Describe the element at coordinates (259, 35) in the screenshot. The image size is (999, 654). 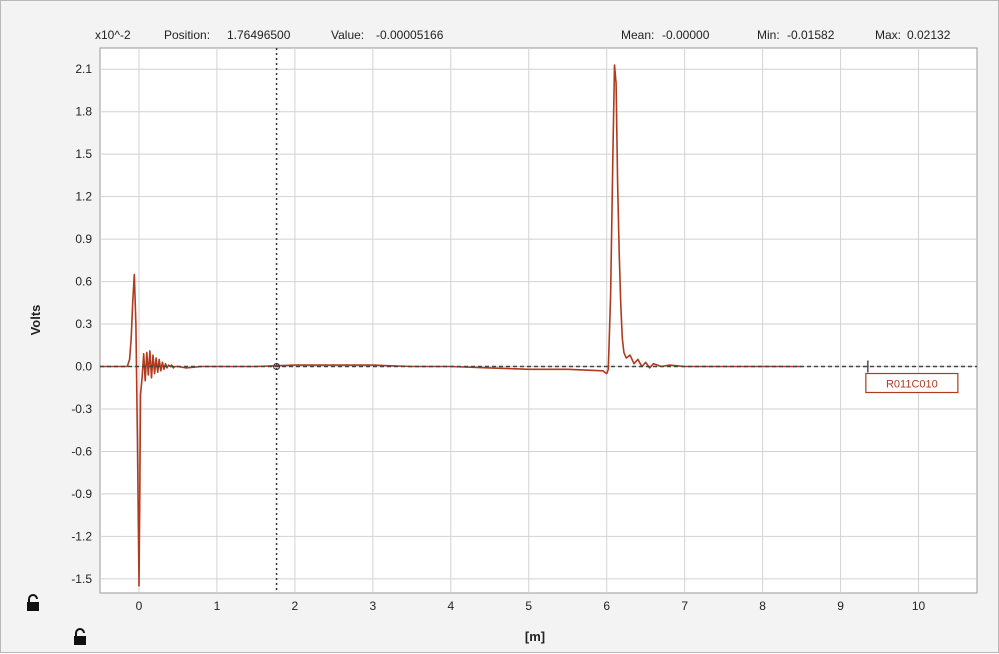
I see `header-position-value: 1.76496500` at that location.